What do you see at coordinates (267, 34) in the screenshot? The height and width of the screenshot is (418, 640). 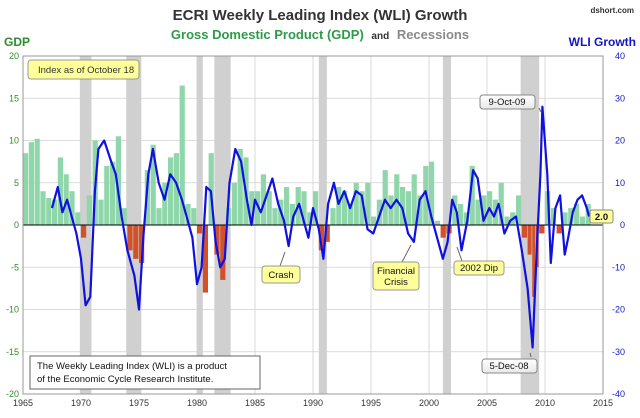 I see `subtitle-gdp: Gross Domestic Product (GDP)` at bounding box center [267, 34].